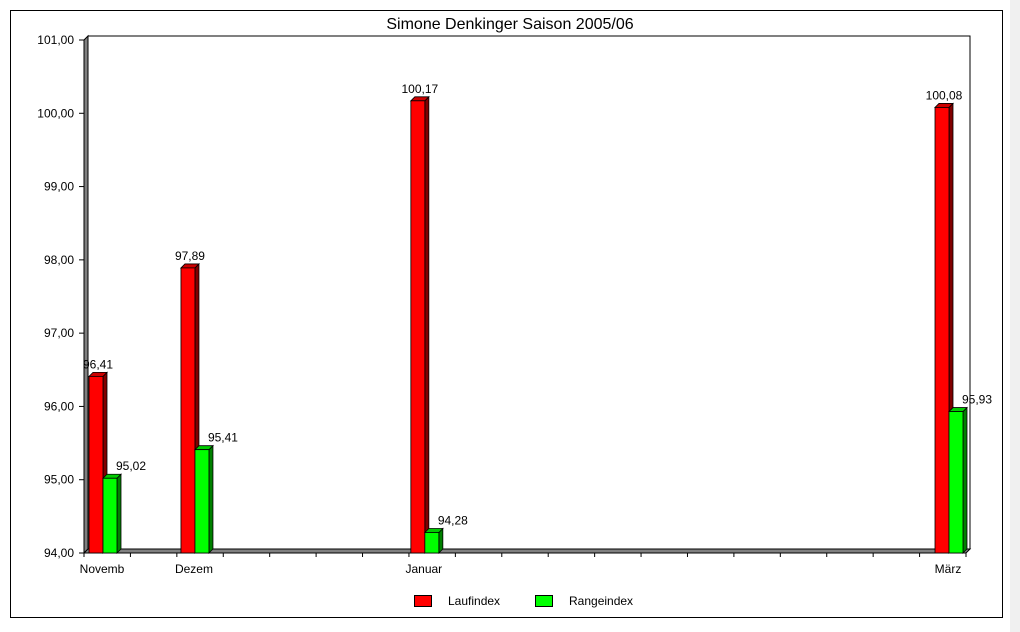  I want to click on legend-swatch-rangeindex, so click(544, 601).